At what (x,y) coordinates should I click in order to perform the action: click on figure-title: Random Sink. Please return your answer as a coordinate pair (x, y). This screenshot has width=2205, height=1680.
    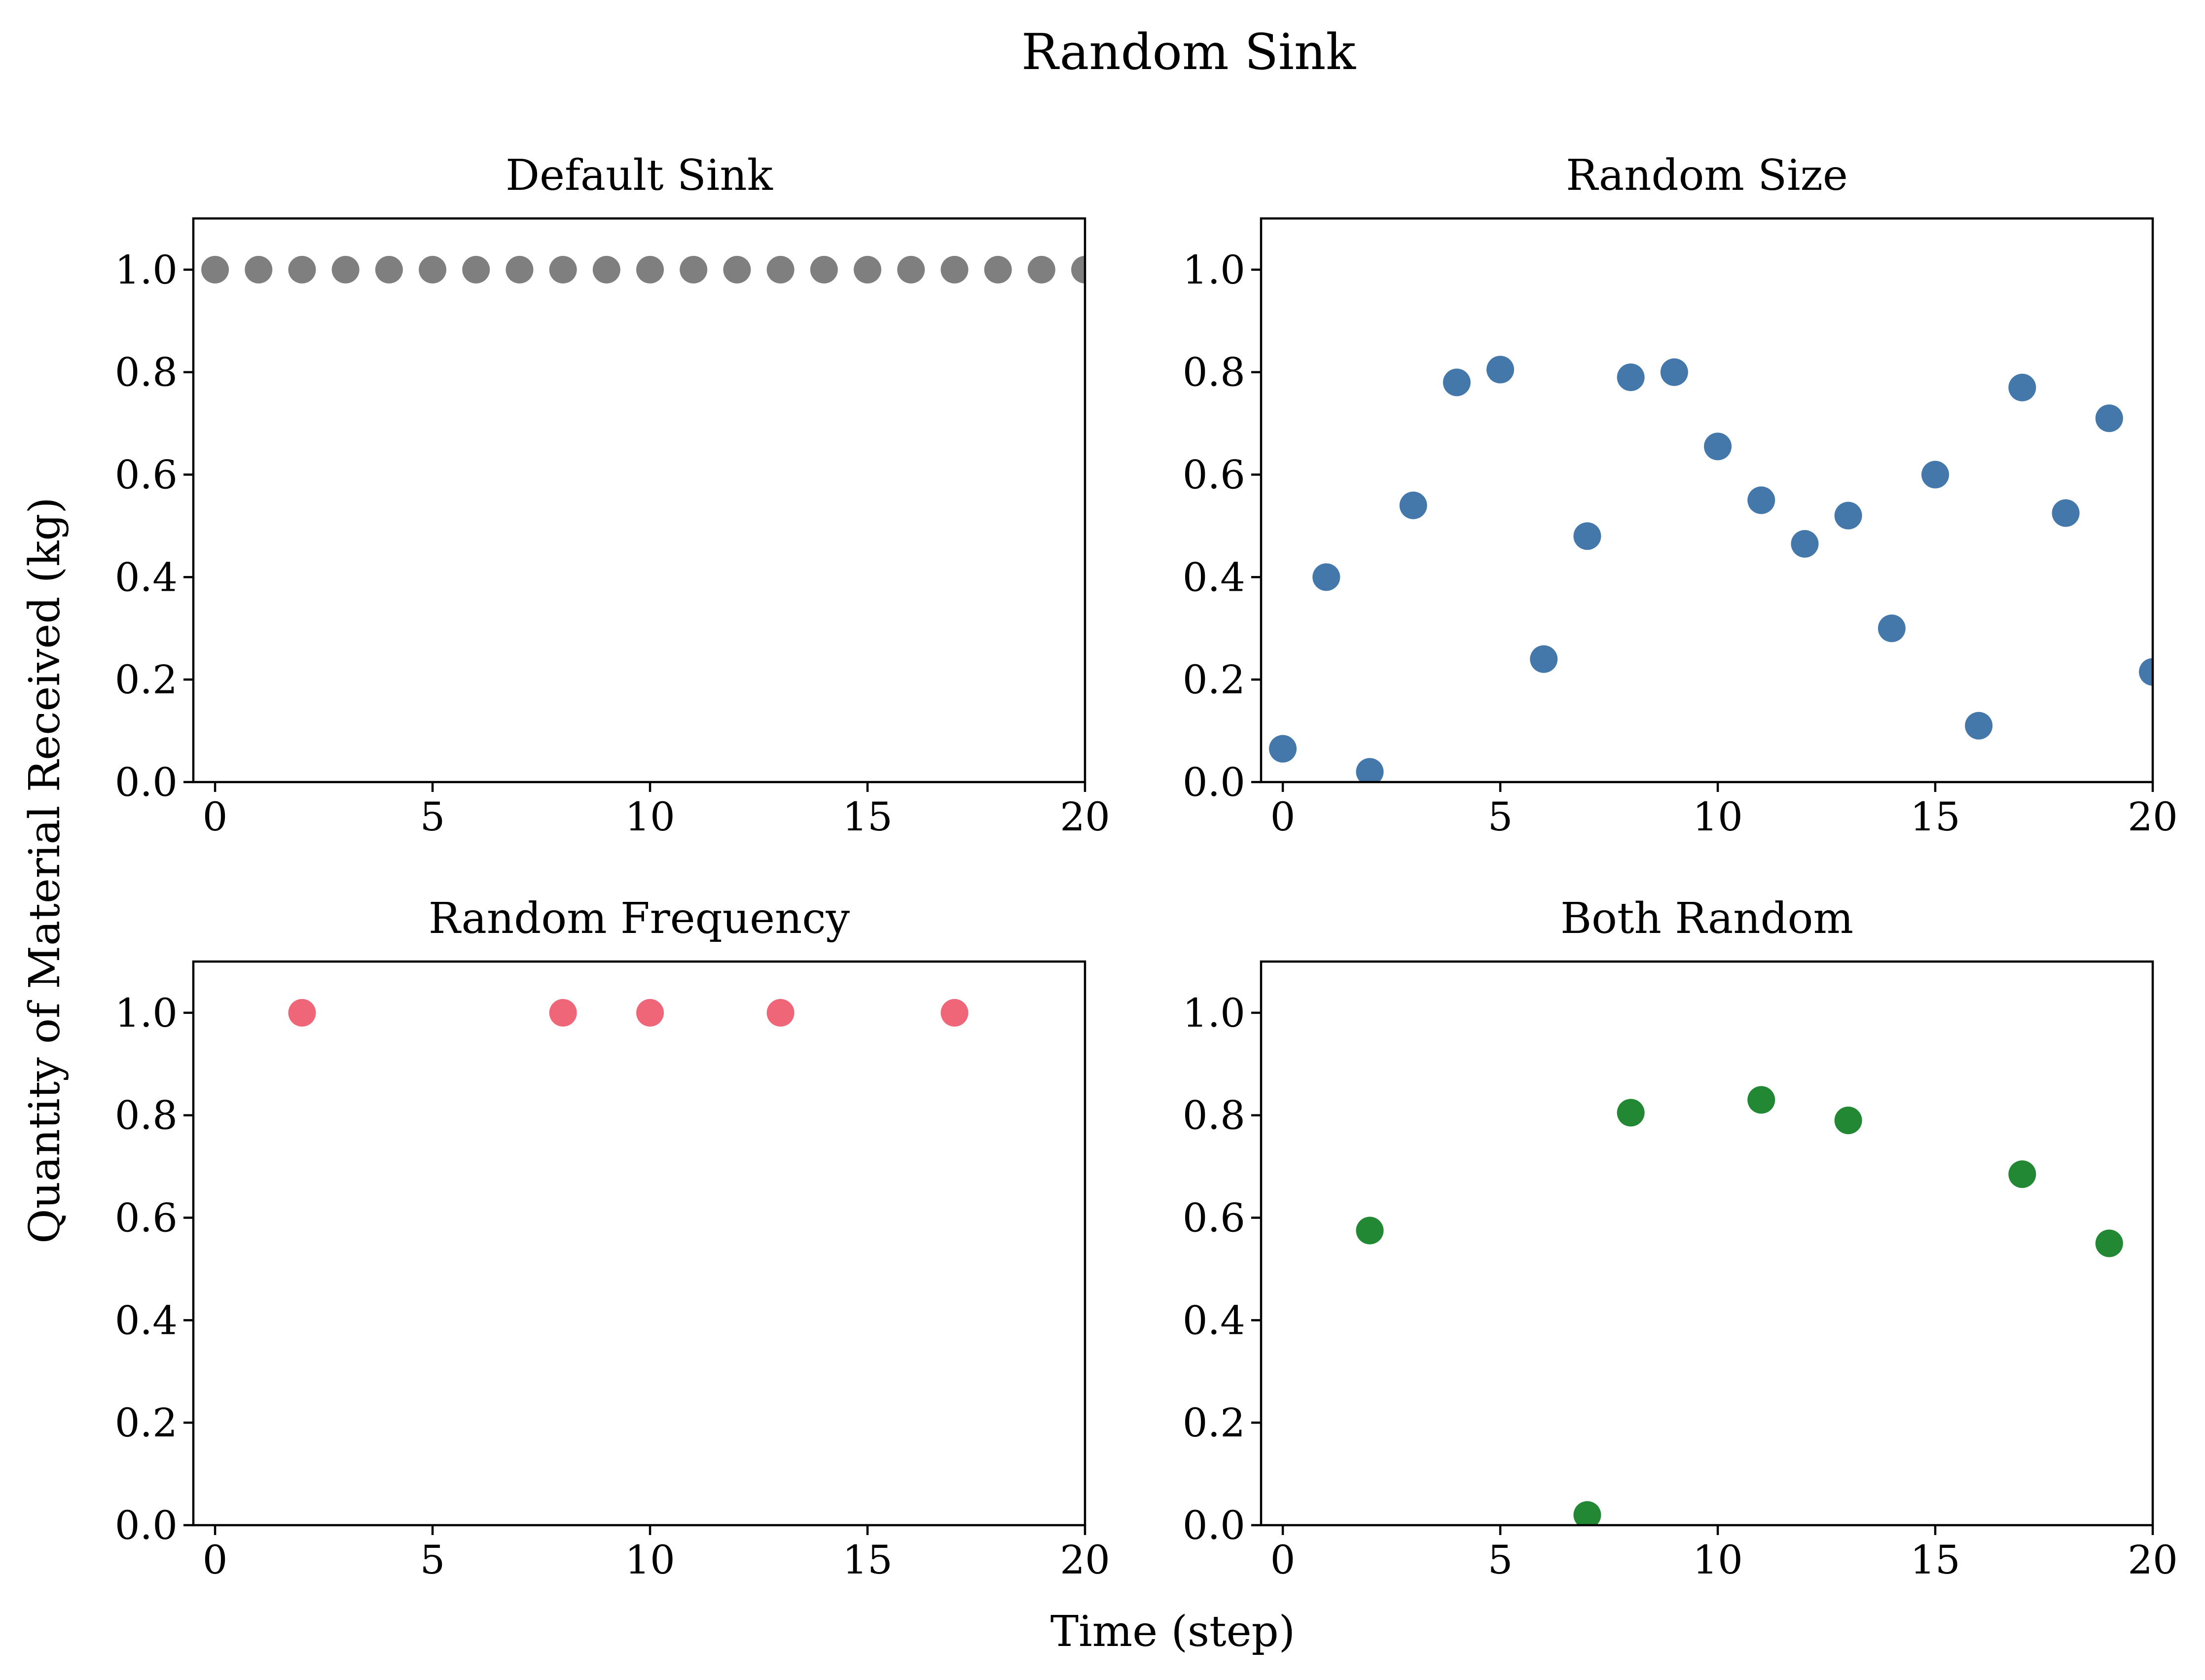
    Looking at the image, I should click on (1188, 52).